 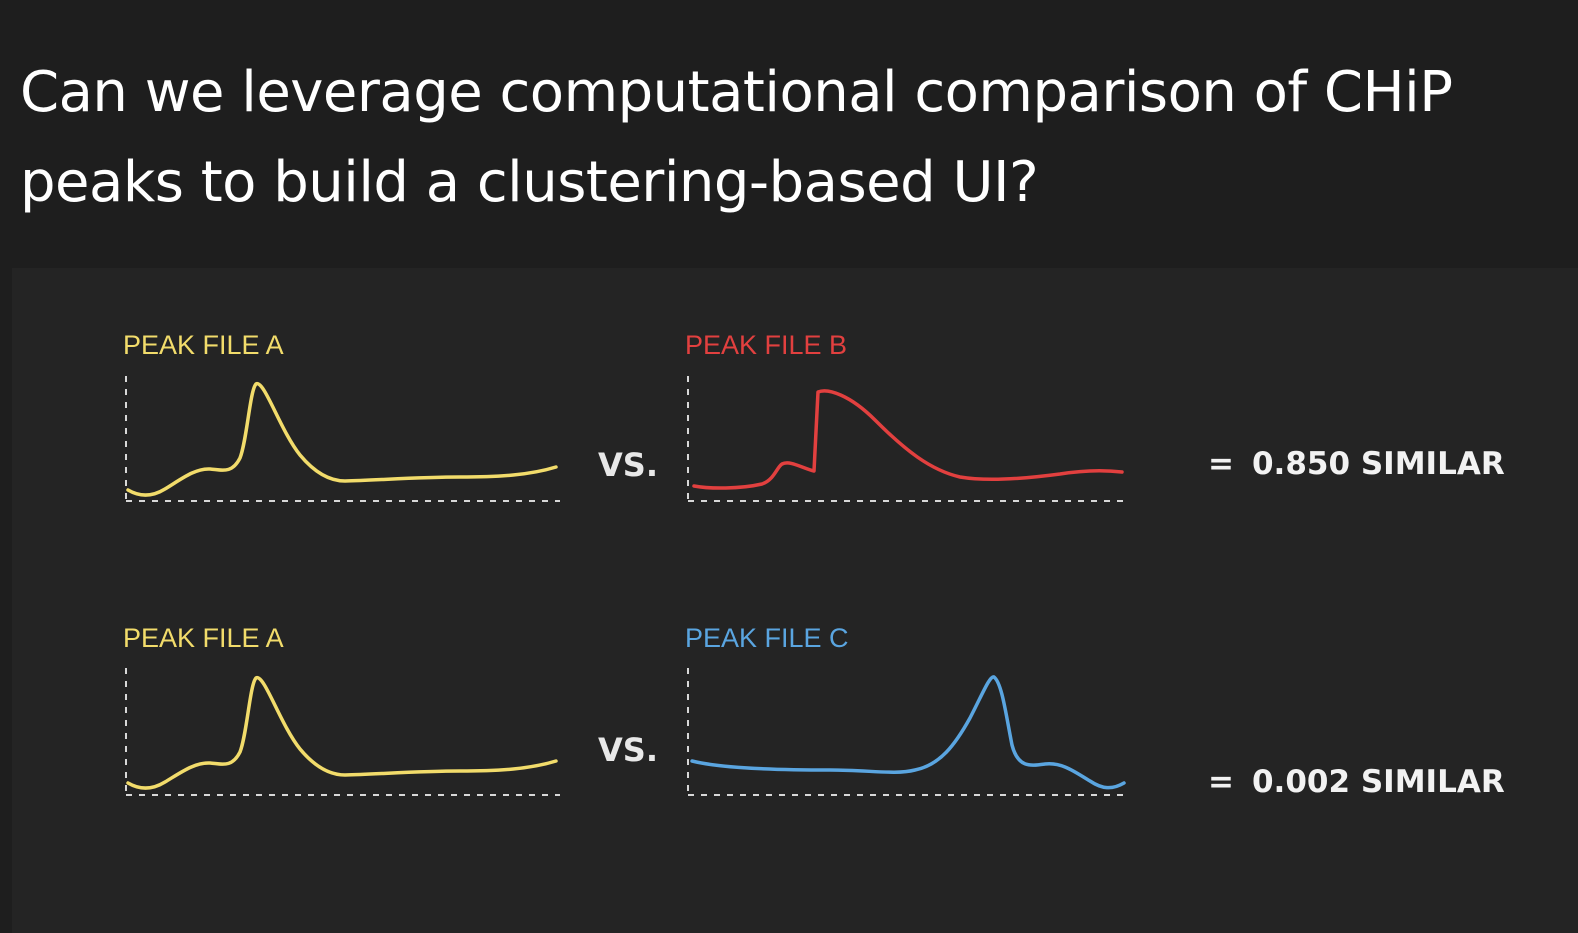 I want to click on similarity-result: = 0.850 SIMILAR, so click(x=1356, y=464).